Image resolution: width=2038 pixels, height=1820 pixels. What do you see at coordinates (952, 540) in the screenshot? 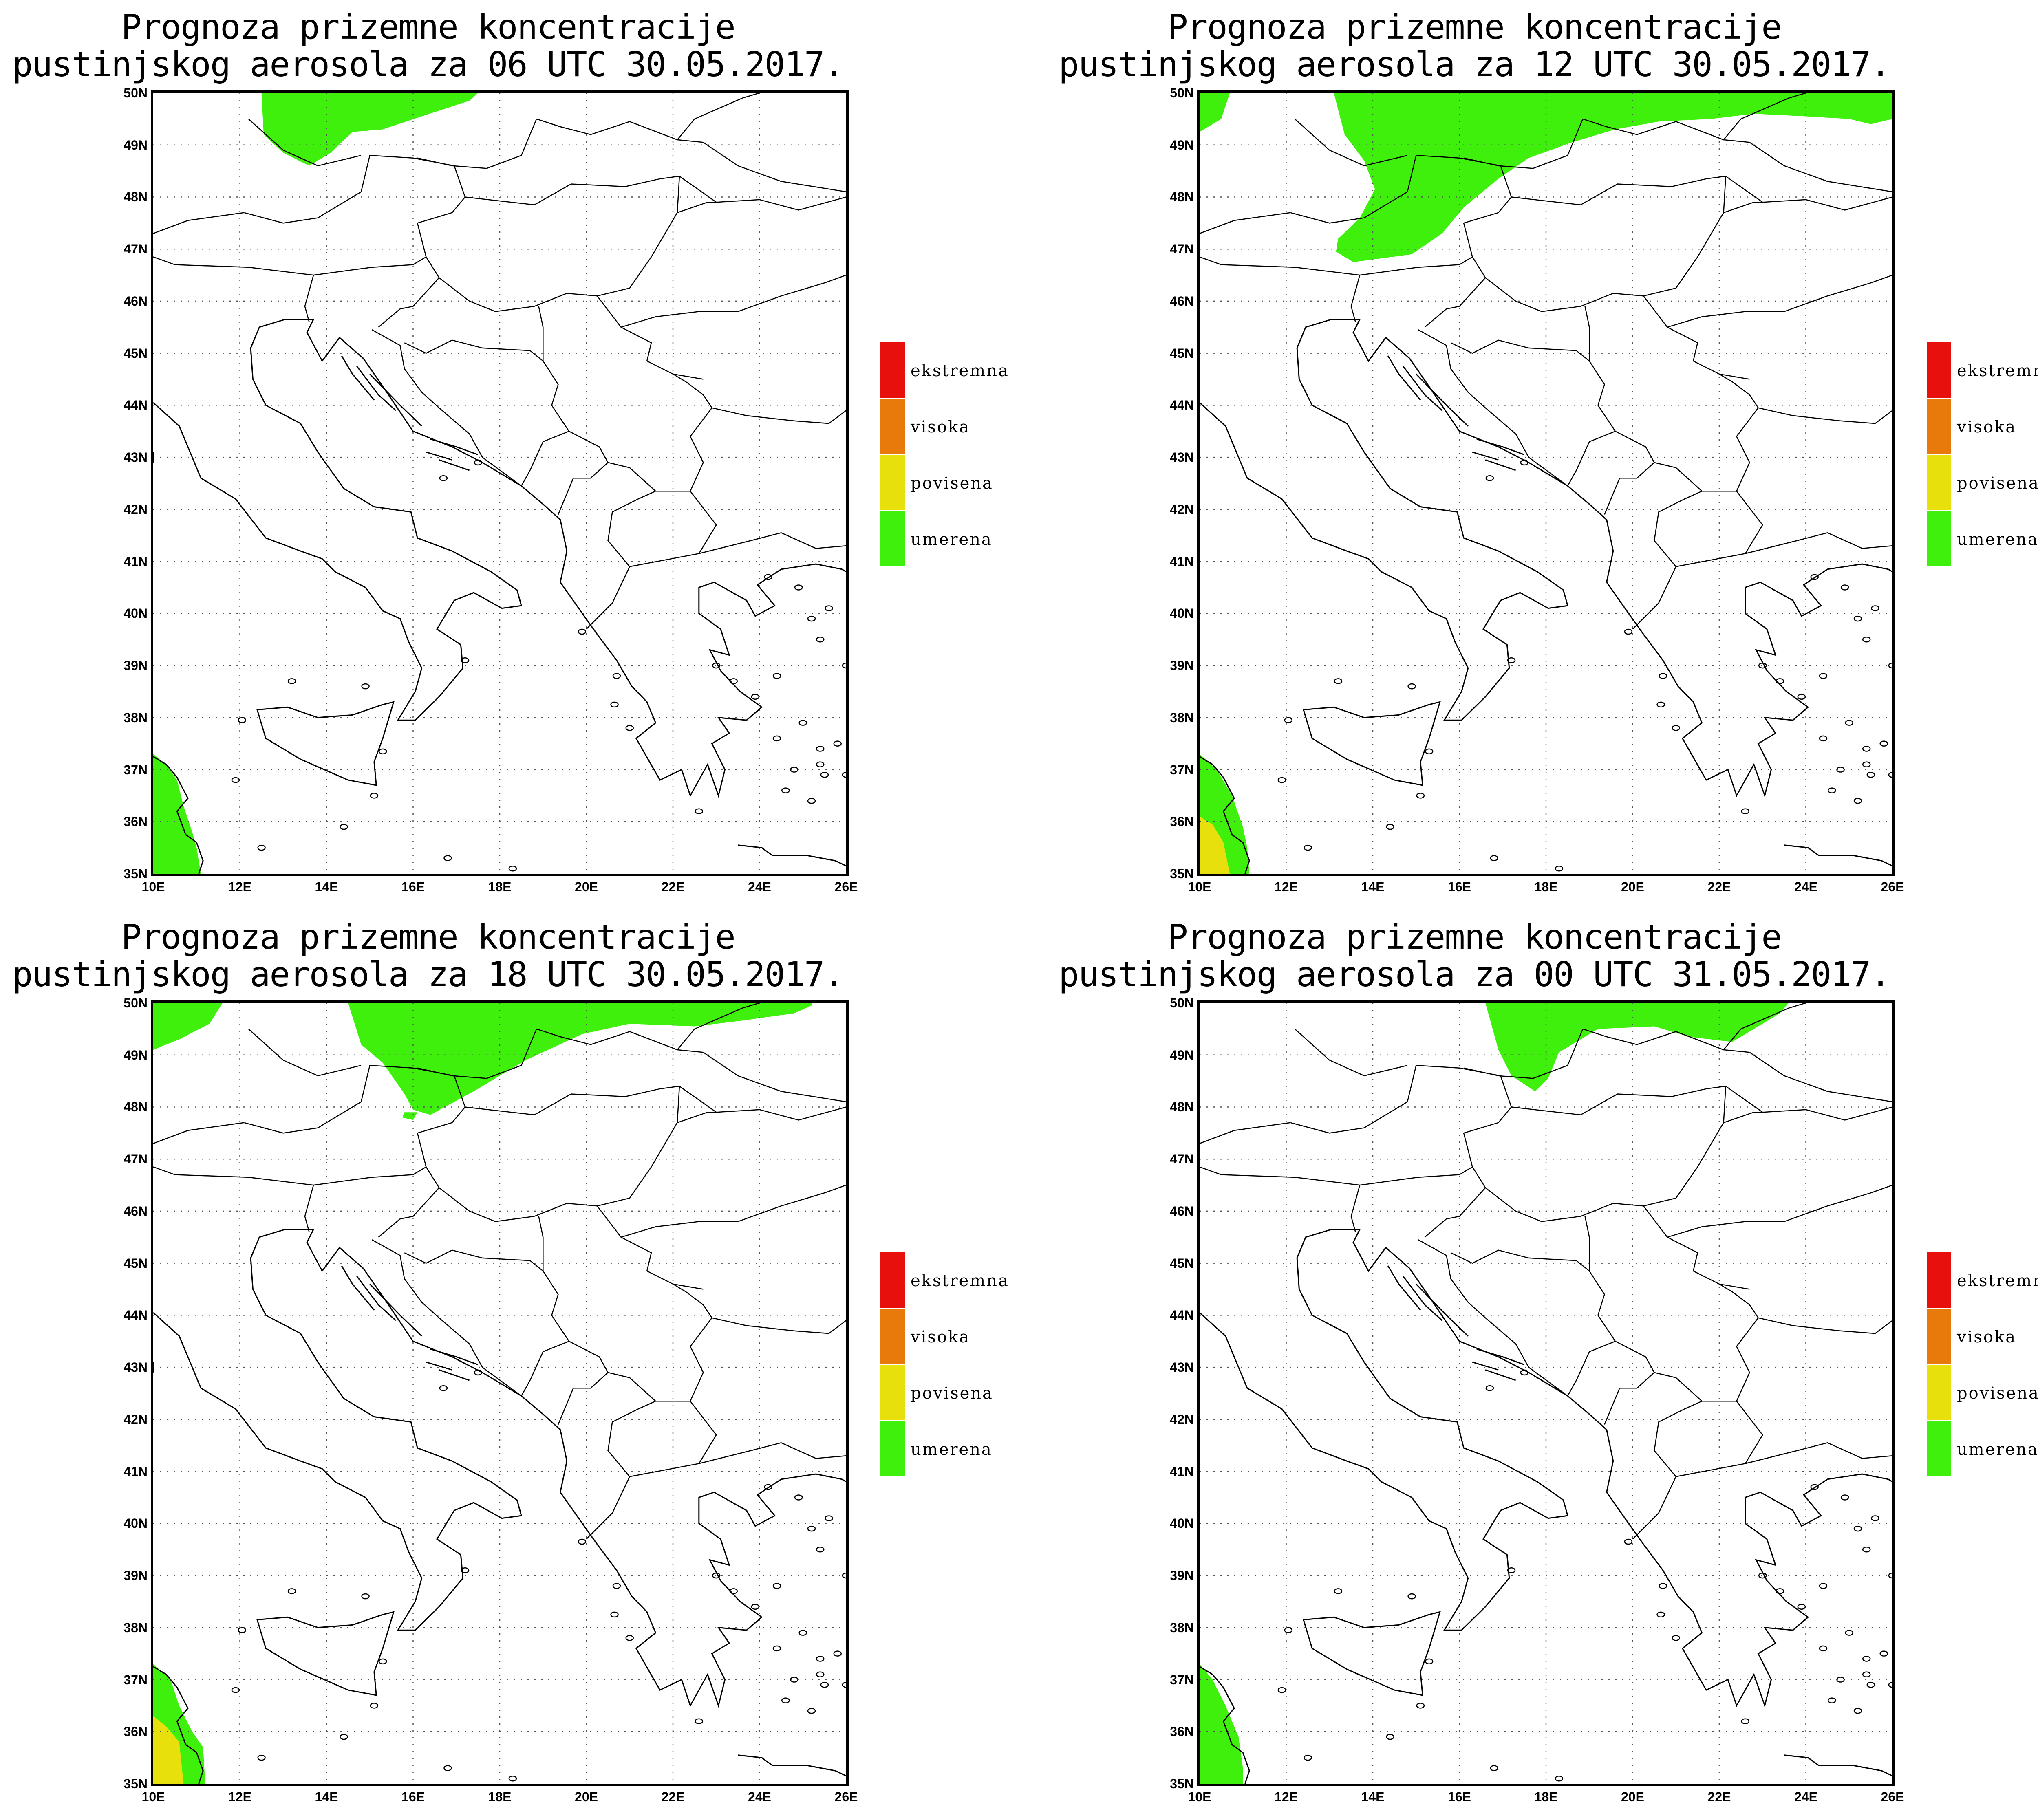
I see `legend-label: umerena` at bounding box center [952, 540].